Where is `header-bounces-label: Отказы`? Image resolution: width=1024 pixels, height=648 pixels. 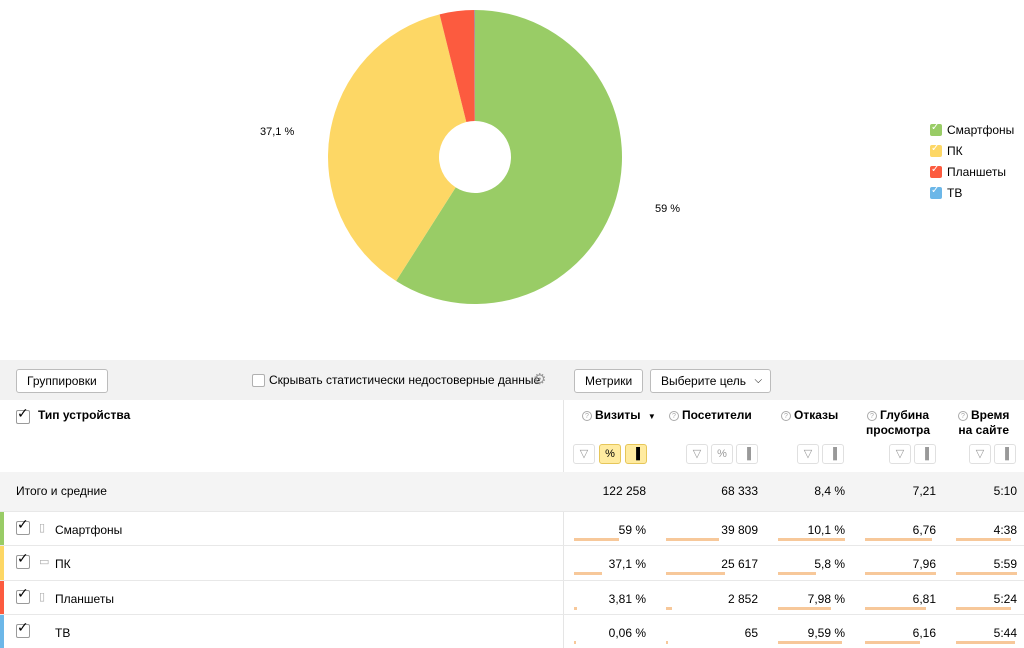
header-bounces-label: Отказы is located at coordinates (816, 415).